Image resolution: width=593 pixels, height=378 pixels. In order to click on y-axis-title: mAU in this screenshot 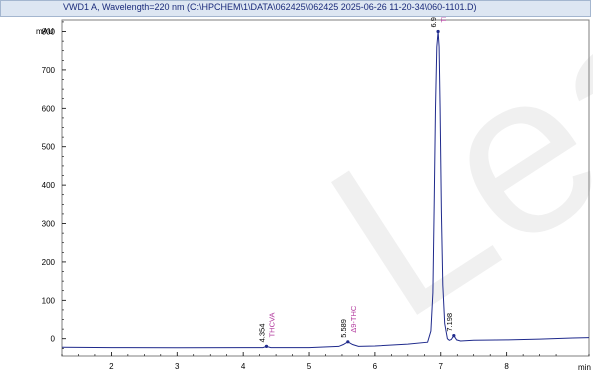, I will do `click(45, 31)`.